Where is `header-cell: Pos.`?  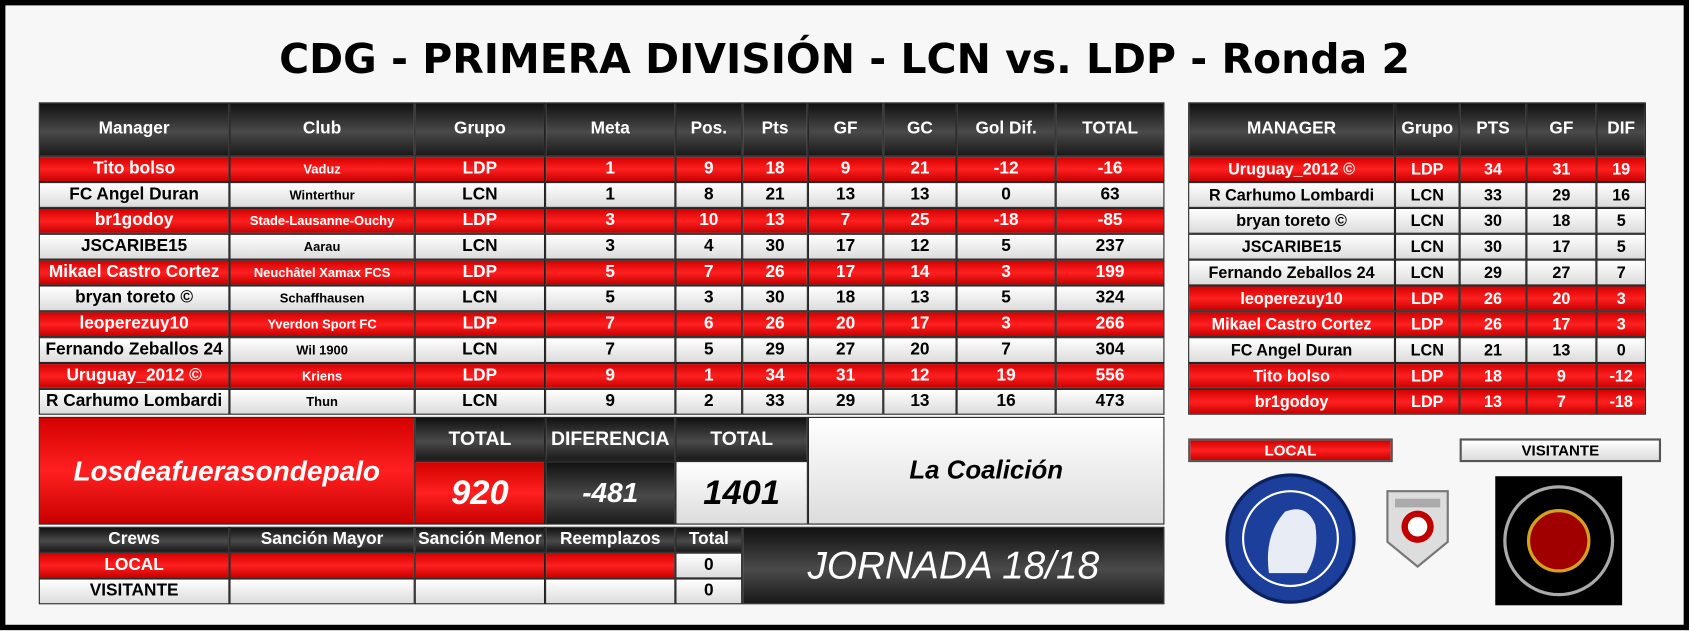
header-cell: Pos. is located at coordinates (709, 129).